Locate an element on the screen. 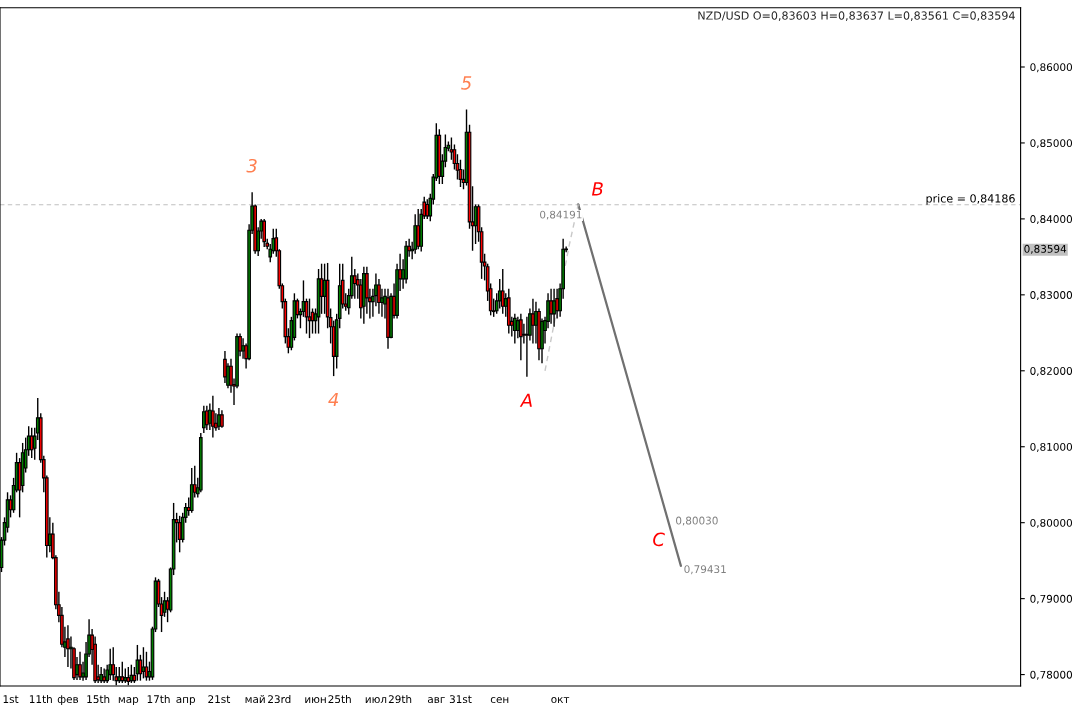  x-tick-label: мар is located at coordinates (128, 701).